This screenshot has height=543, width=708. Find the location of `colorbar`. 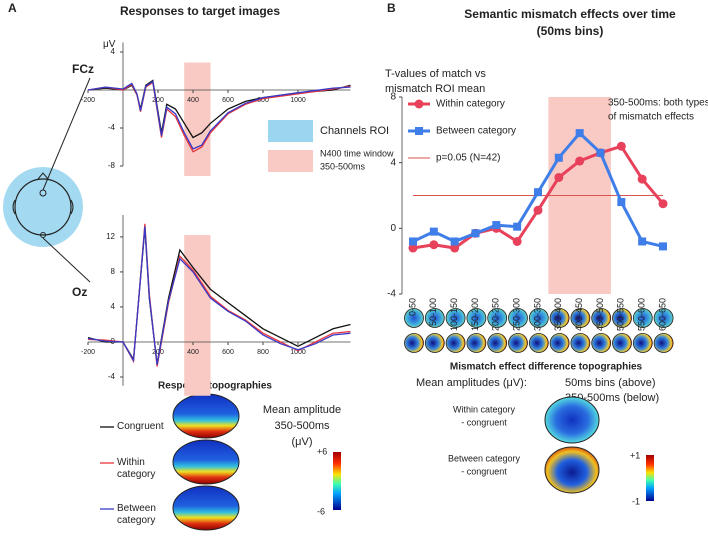

colorbar is located at coordinates (650, 478).